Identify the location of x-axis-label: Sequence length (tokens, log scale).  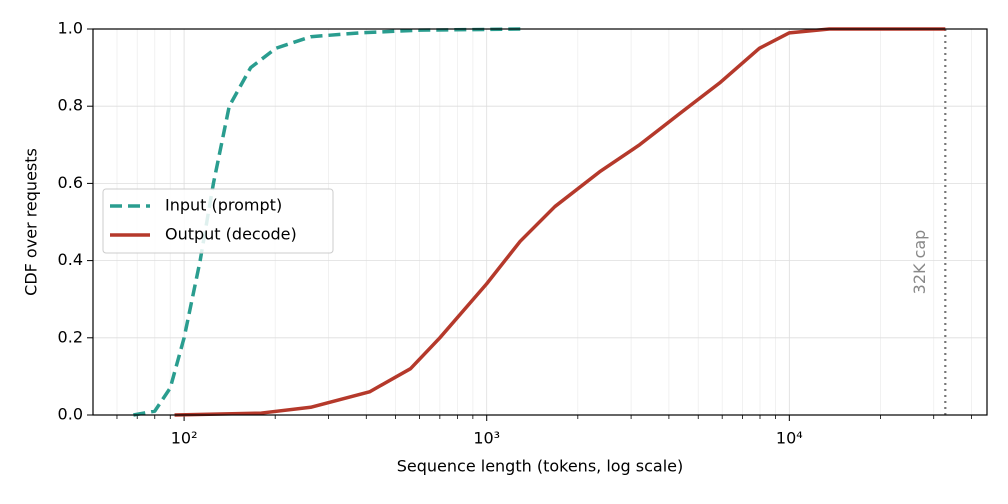
(540, 466).